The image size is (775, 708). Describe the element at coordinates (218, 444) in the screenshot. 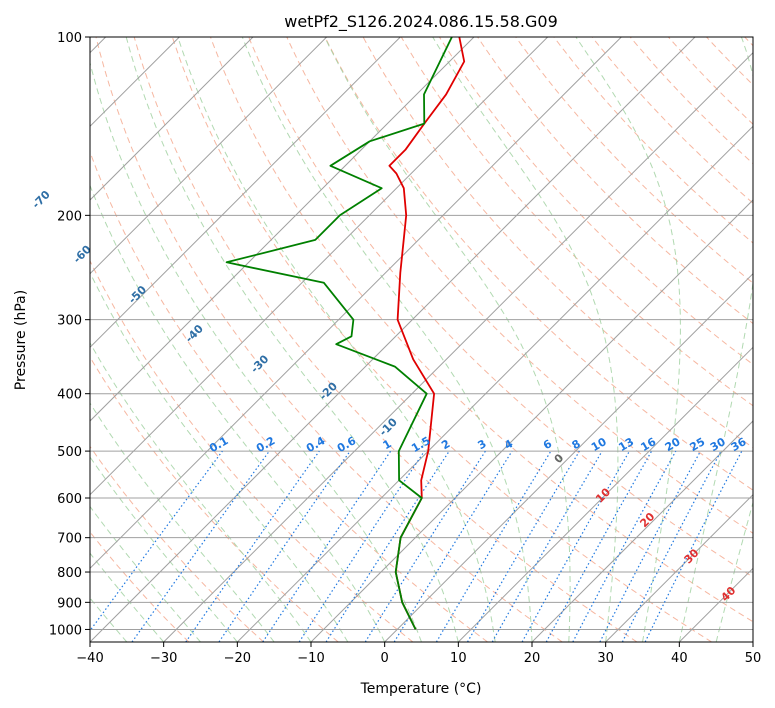

I see `mixing-ratio-label: 0.1` at that location.